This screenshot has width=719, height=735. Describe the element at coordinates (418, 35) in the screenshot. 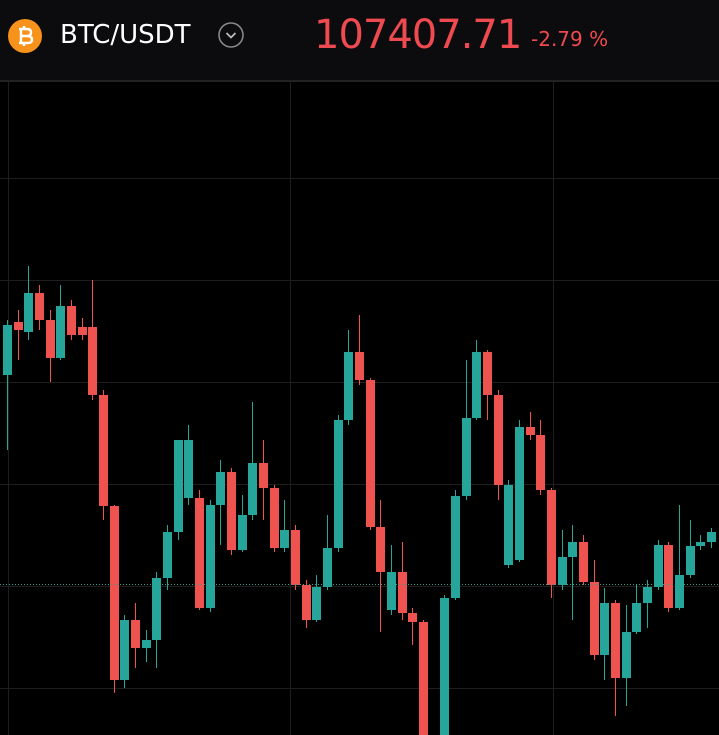

I see `price: 107407.71` at that location.